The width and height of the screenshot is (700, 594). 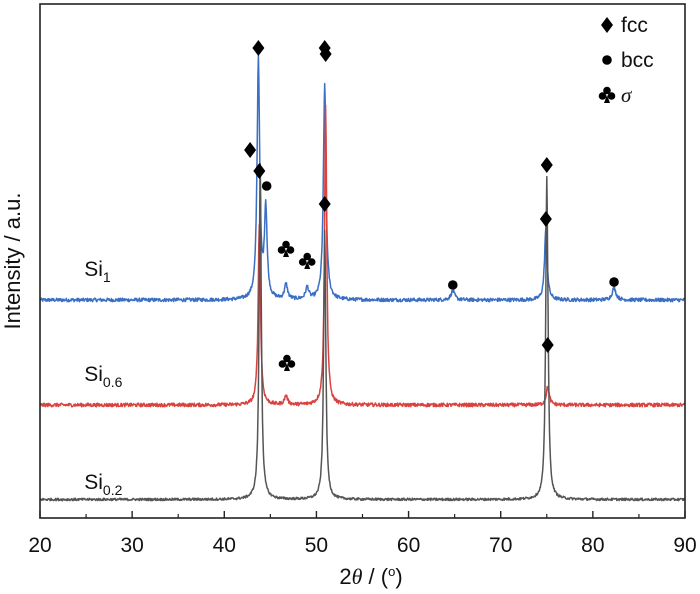 What do you see at coordinates (684, 545) in the screenshot?
I see `x-tick-label: 90` at bounding box center [684, 545].